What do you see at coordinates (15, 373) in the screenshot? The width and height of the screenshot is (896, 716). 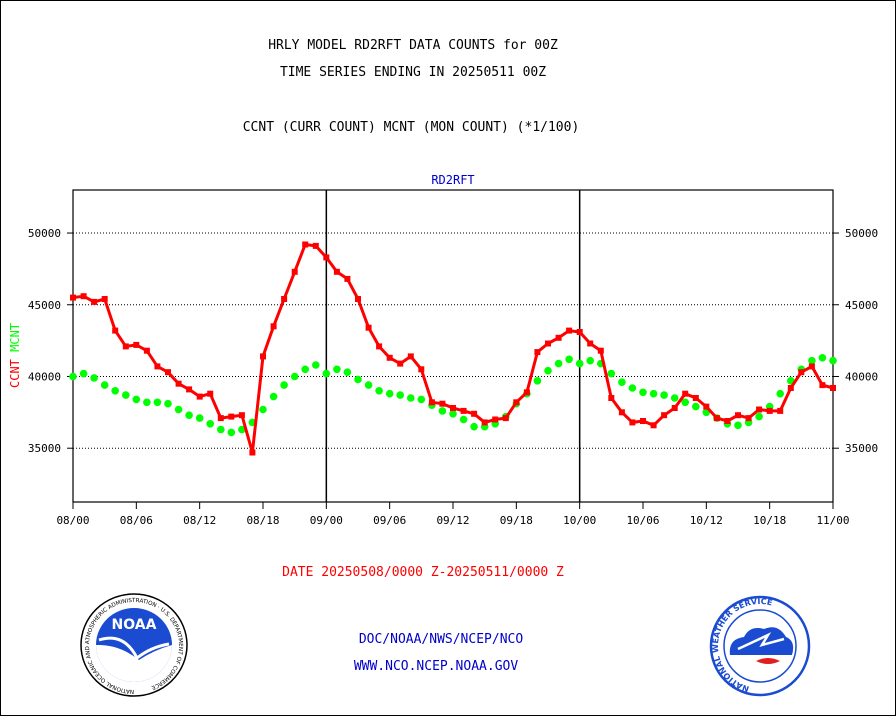 I see `y-axis-label-part: CCNT` at bounding box center [15, 373].